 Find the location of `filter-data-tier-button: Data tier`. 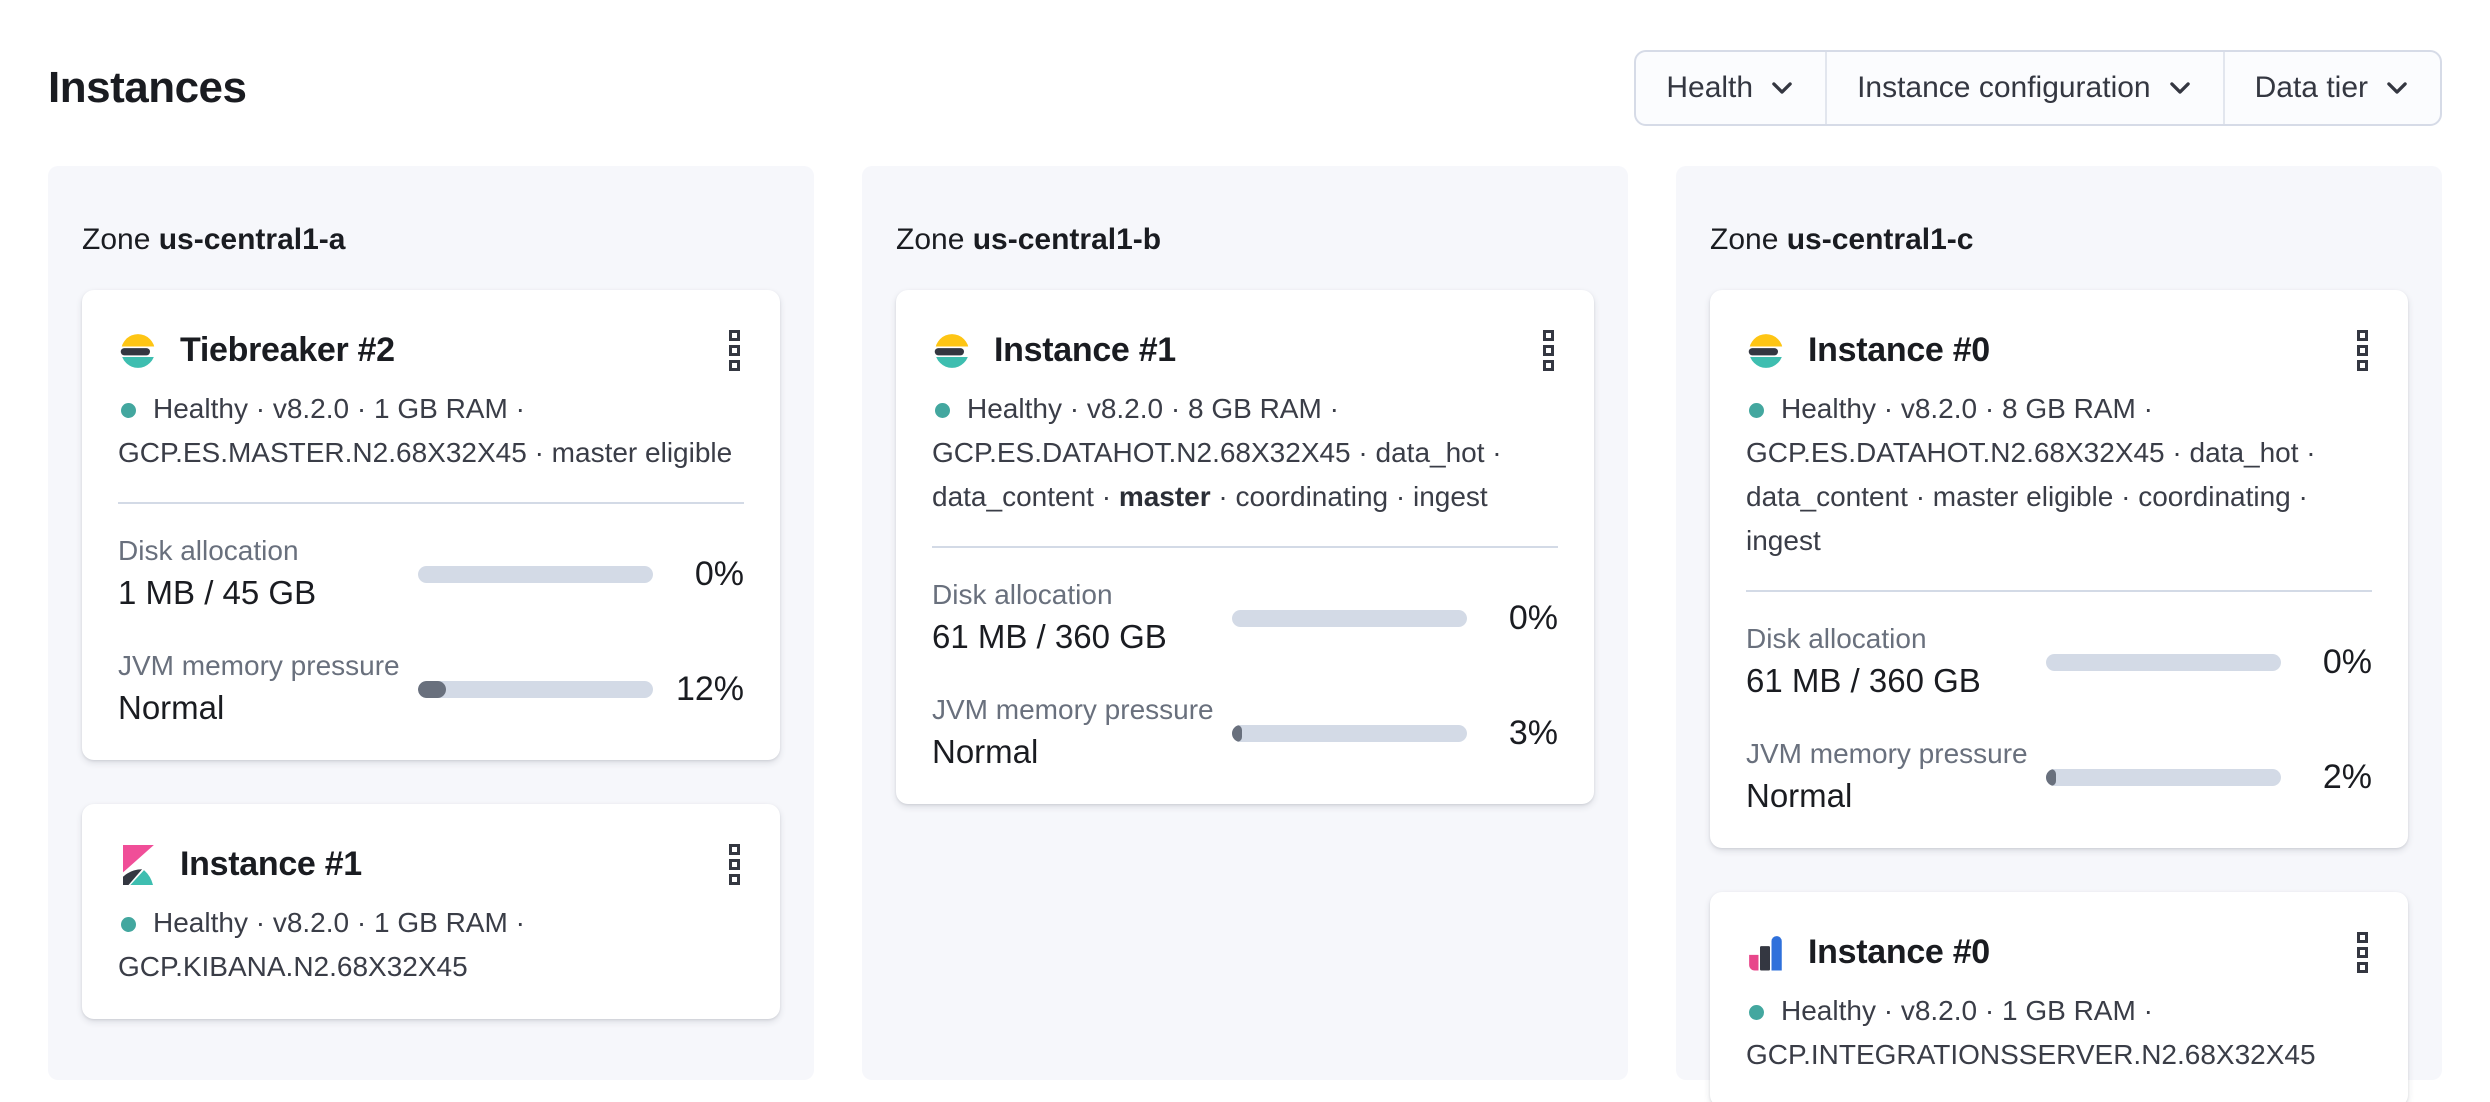

filter-data-tier-button: Data tier is located at coordinates (2331, 88).